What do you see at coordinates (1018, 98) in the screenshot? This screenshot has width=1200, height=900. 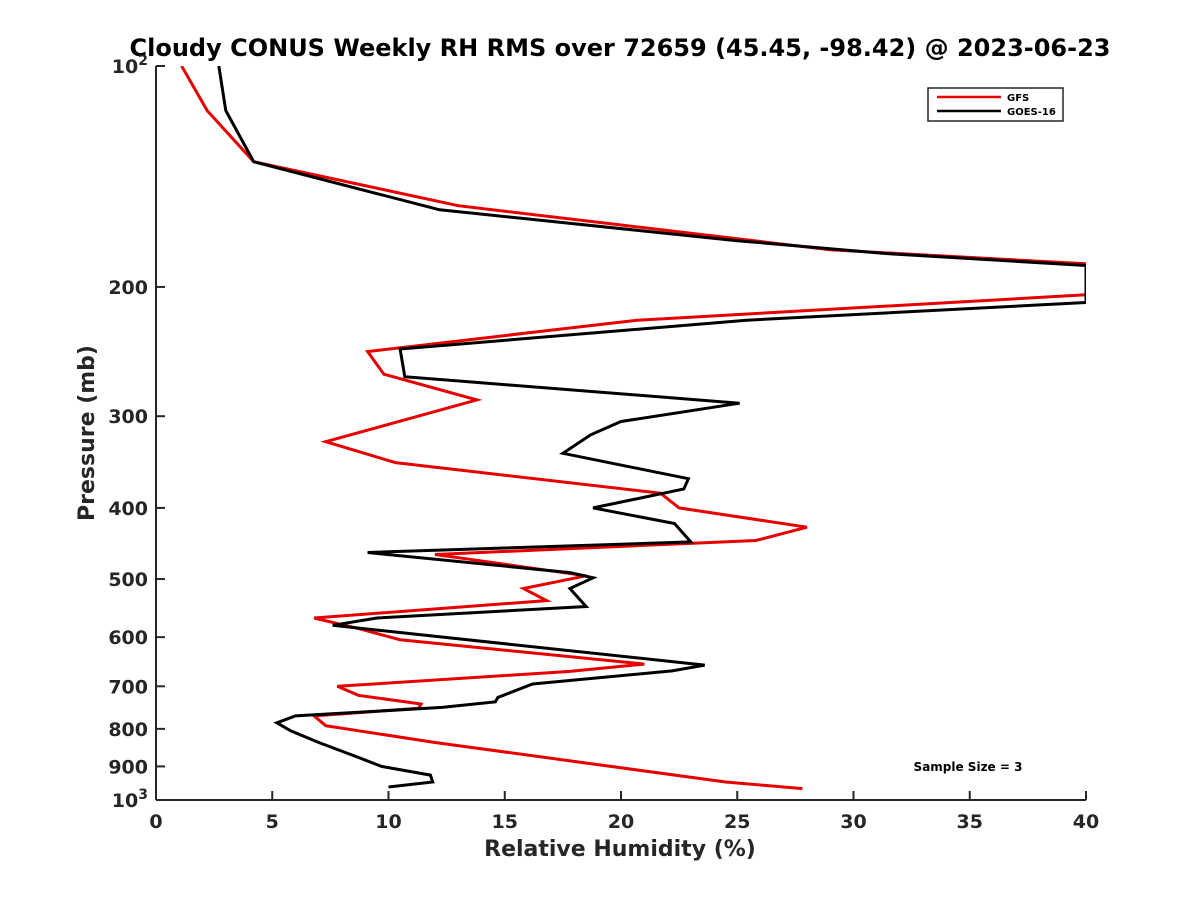 I see `legend-label-gfs: GFS` at bounding box center [1018, 98].